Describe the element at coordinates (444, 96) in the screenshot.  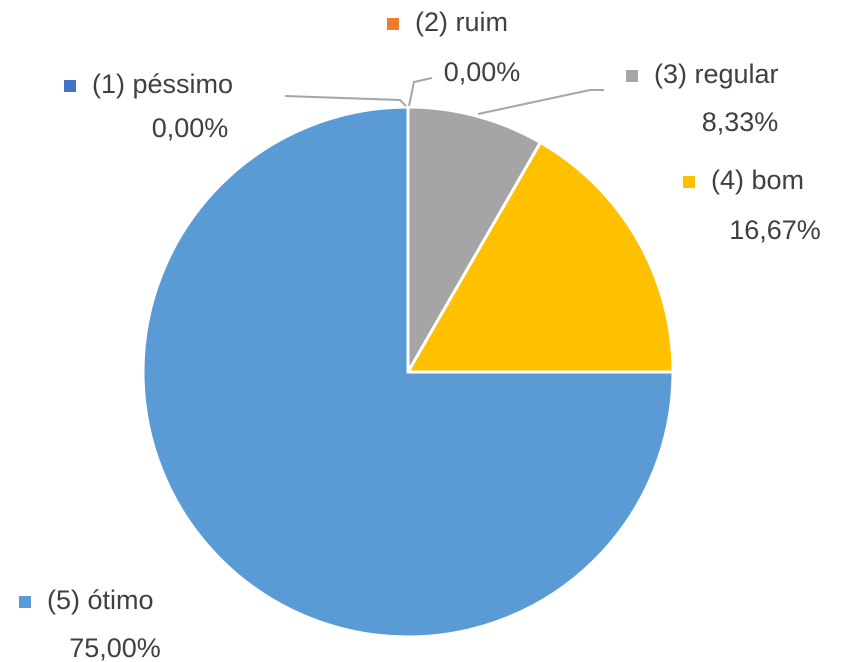
I see `leader-lines` at that location.